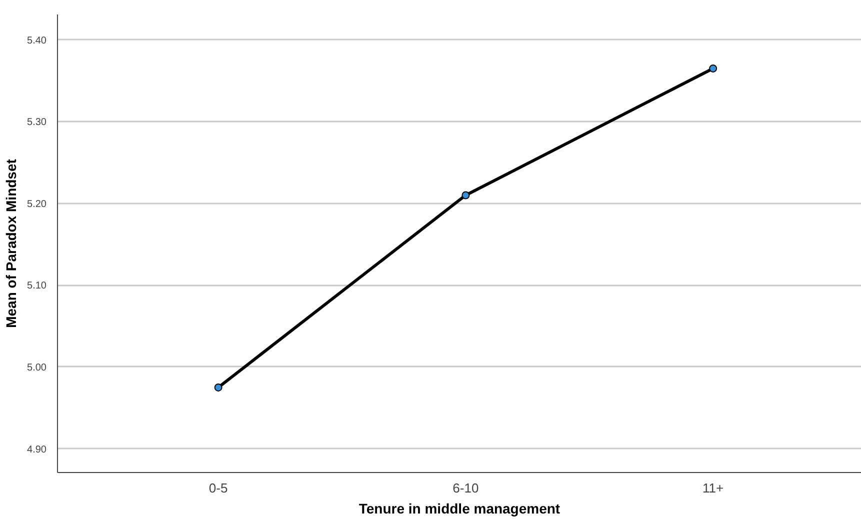 Image resolution: width=861 pixels, height=519 pixels. I want to click on y-tick-label: 5.30, so click(37, 122).